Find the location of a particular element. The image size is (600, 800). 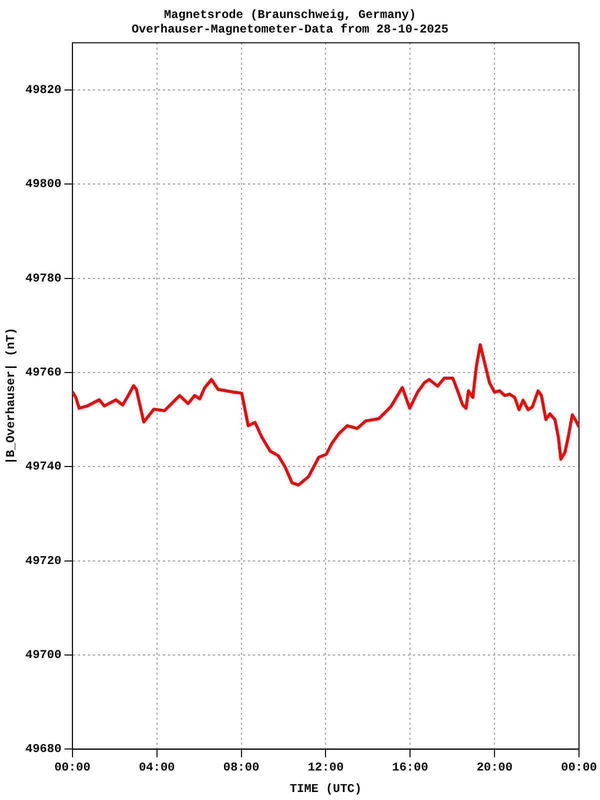

y-tick-label: 49740 is located at coordinates (43, 467).